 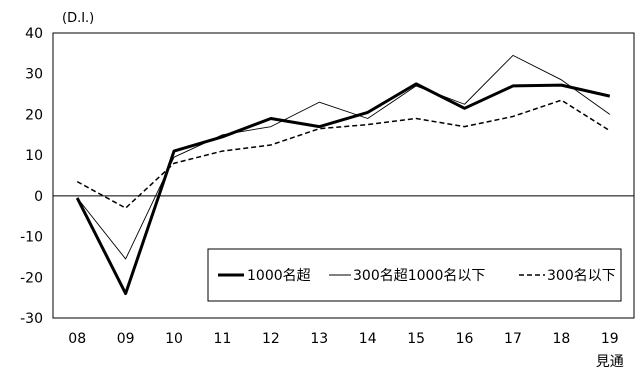 I want to click on x-tick-label: 09, so click(x=126, y=339).